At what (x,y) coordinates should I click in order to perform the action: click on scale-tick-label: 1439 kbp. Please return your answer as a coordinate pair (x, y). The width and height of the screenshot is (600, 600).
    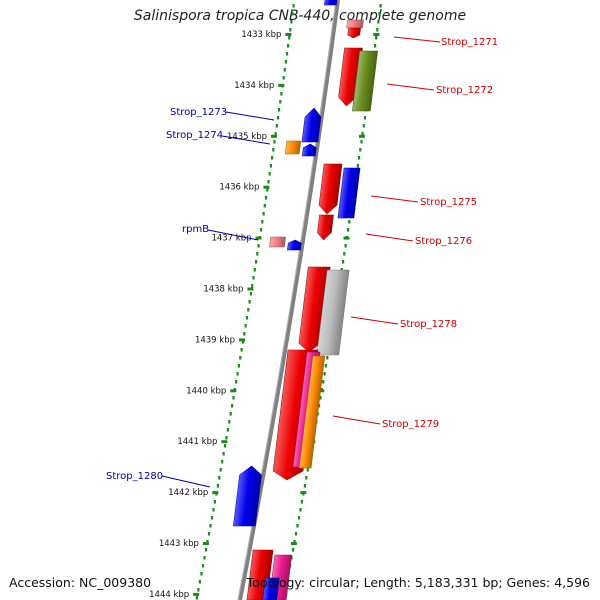
    Looking at the image, I should click on (215, 340).